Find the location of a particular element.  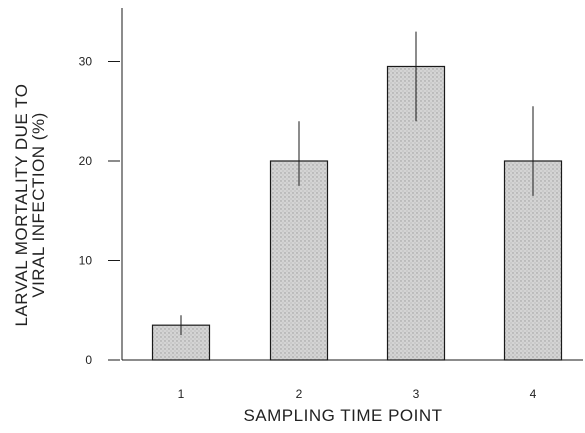

x-tick-label: 4 is located at coordinates (533, 394).